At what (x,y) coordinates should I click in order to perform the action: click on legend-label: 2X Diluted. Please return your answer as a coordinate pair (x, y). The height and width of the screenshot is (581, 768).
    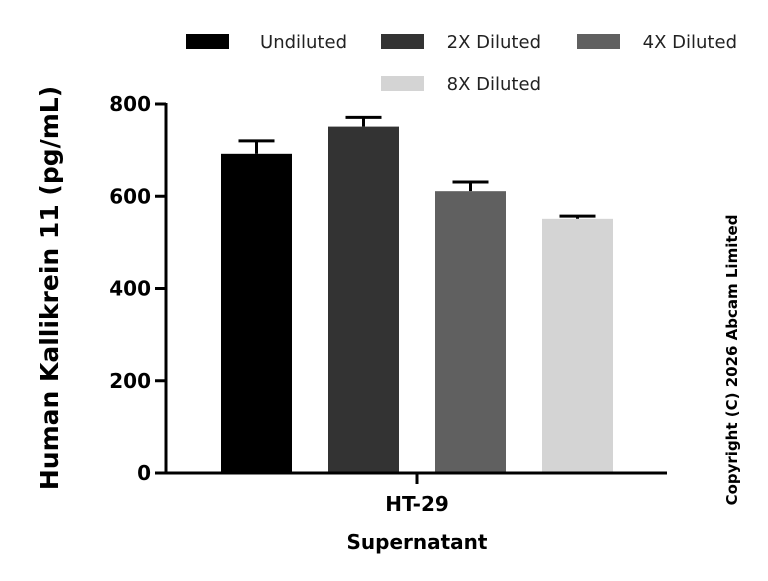
    Looking at the image, I should click on (494, 42).